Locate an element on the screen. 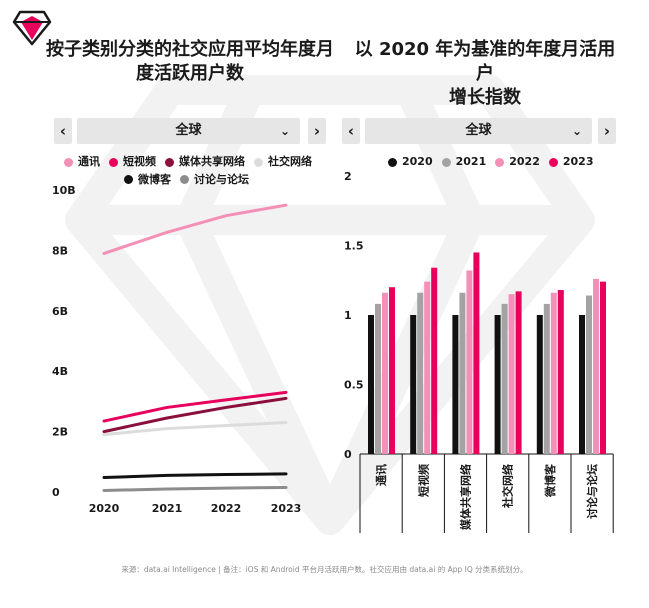 This screenshot has width=649, height=608. right-next-button: › is located at coordinates (607, 131).